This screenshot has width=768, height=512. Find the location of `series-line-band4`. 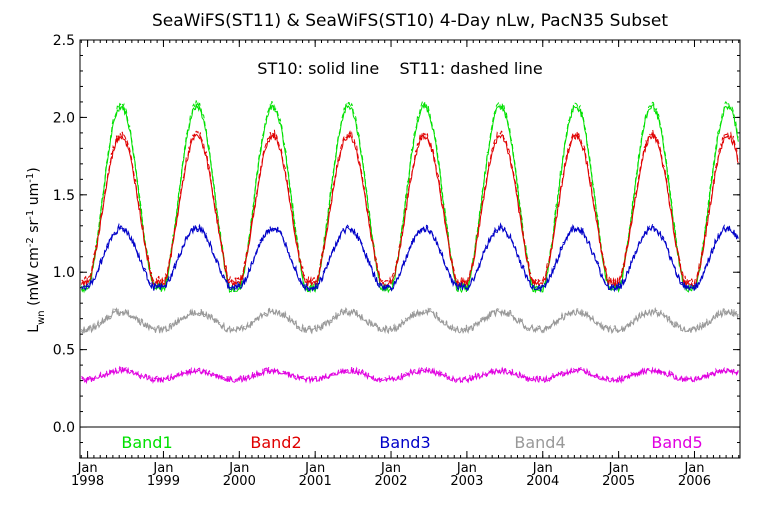

series-line-band4 is located at coordinates (410, 321).